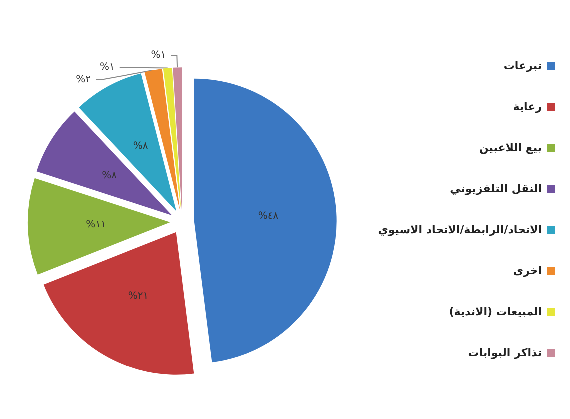 This screenshot has height=419, width=570. What do you see at coordinates (523, 66) in the screenshot?
I see `legend-label: تبرعات` at bounding box center [523, 66].